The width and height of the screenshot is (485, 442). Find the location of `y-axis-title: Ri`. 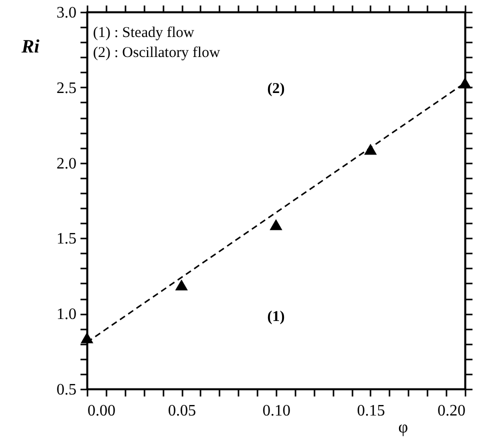

y-axis-title: Ri is located at coordinates (30, 47).